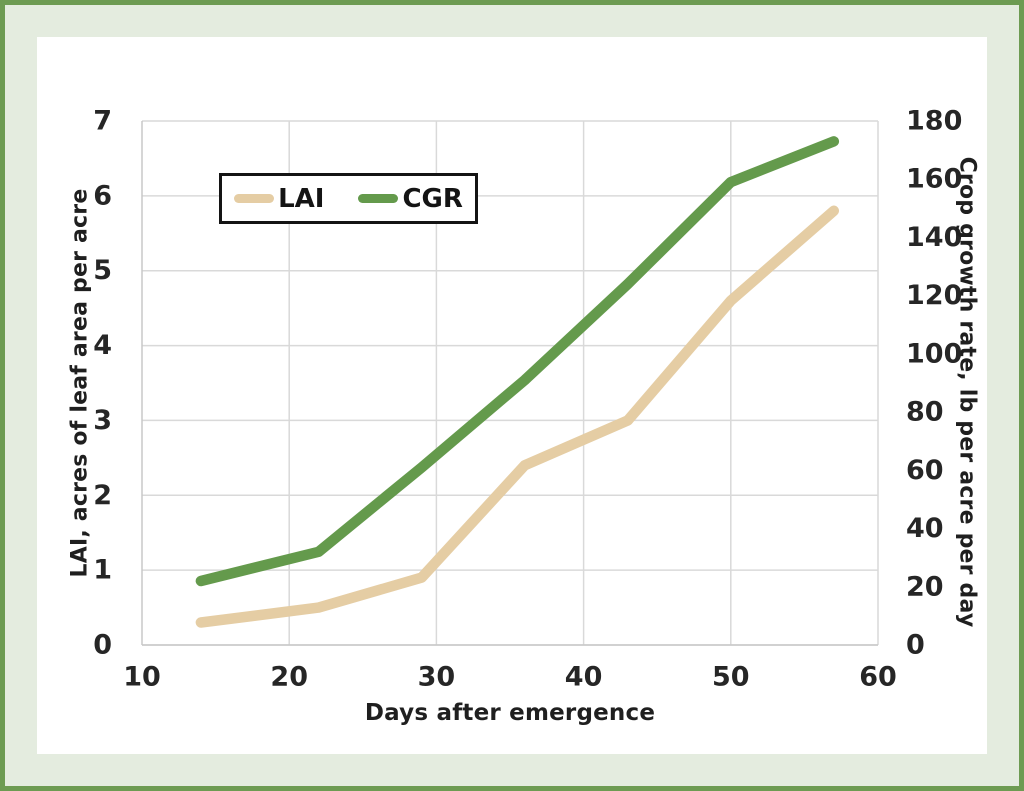 This screenshot has height=791, width=1024. I want to click on y-right-tick-label: 60, so click(925, 470).